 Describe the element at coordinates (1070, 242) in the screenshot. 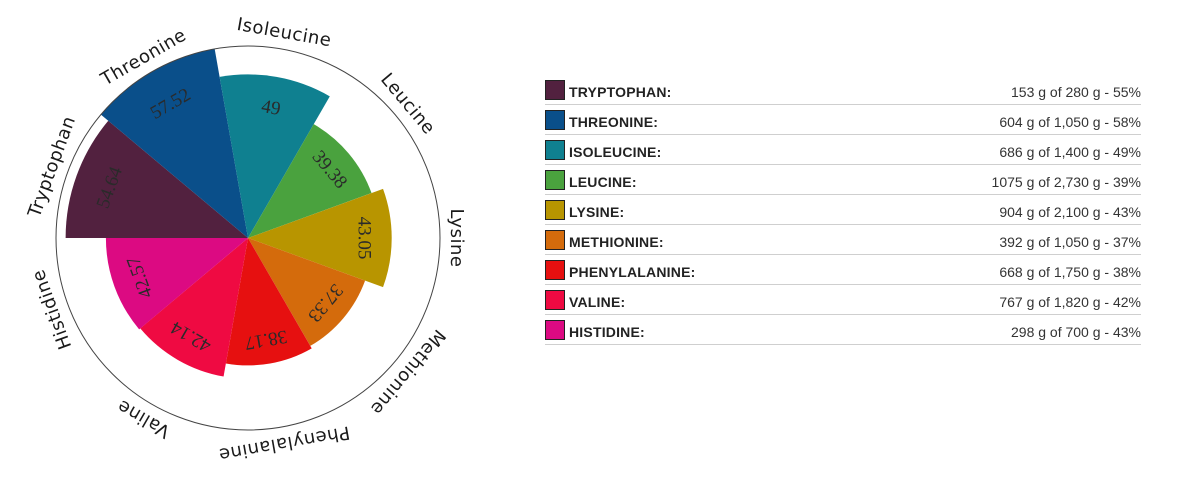

I see `legend-value: 392 g of 1,050 g - 37%` at that location.